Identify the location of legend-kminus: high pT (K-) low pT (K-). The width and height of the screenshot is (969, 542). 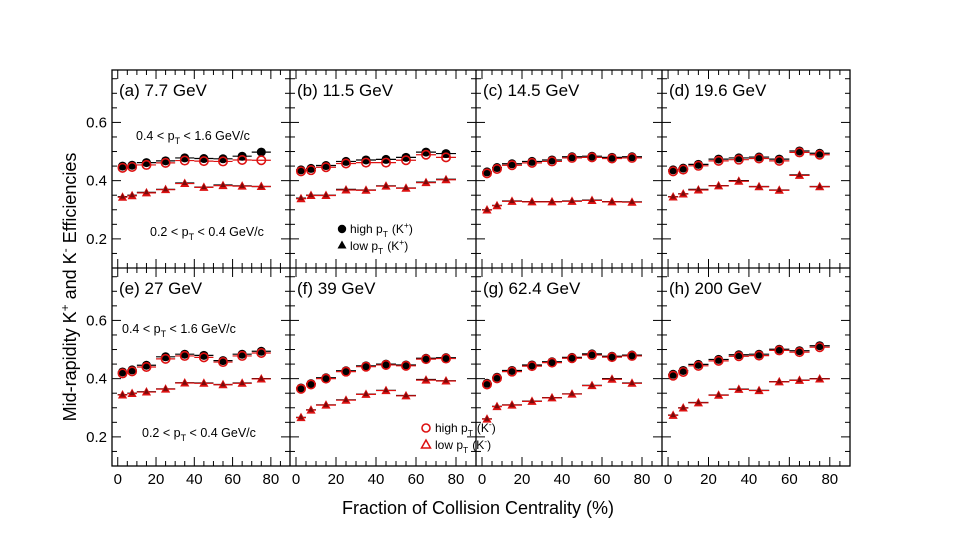
(458, 437).